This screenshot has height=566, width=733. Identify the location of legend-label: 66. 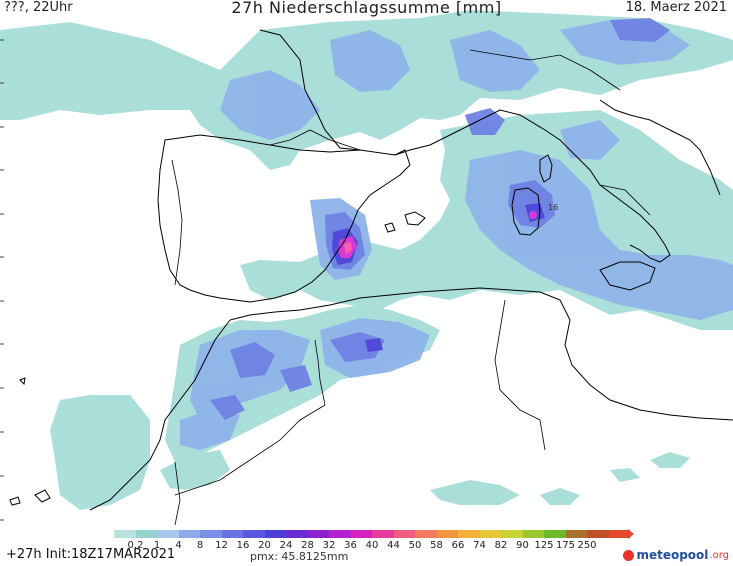
(458, 545).